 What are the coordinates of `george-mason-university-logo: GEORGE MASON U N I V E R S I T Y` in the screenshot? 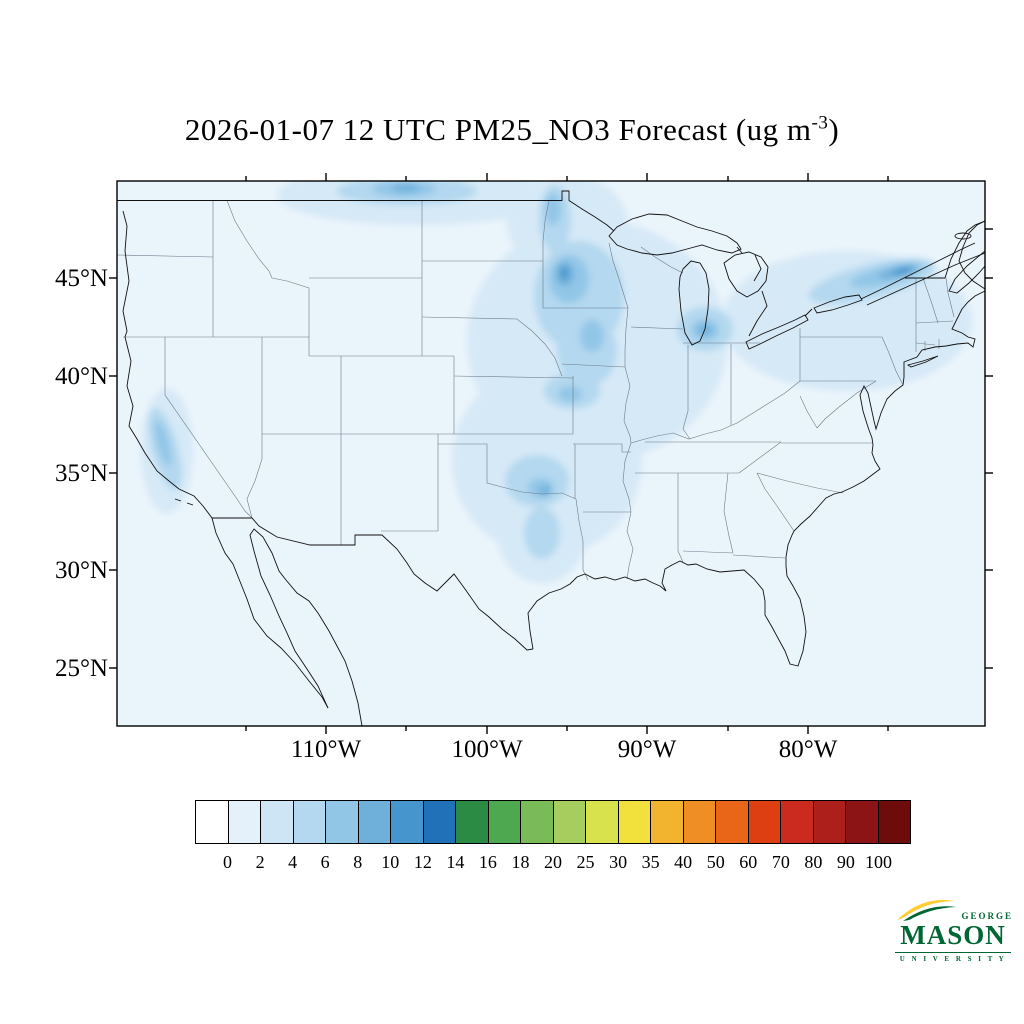 It's located at (953, 930).